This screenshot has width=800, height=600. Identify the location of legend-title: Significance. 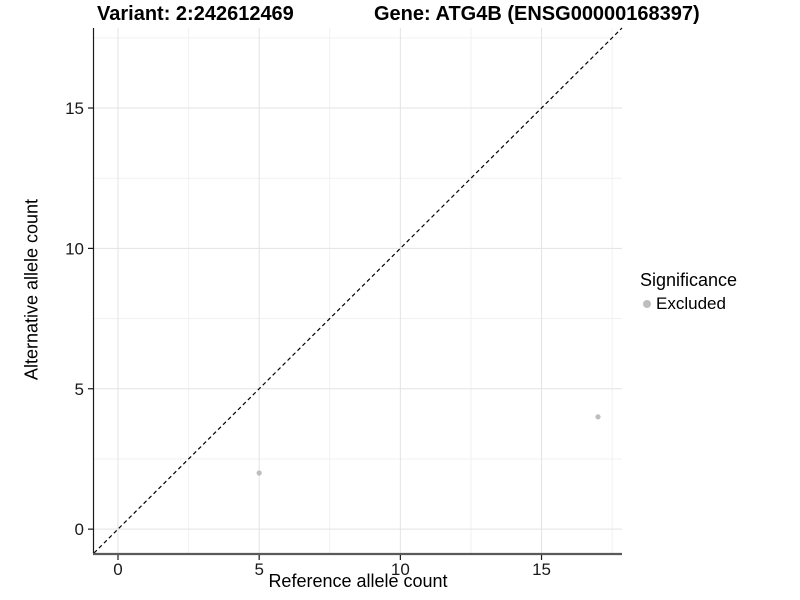
(689, 280).